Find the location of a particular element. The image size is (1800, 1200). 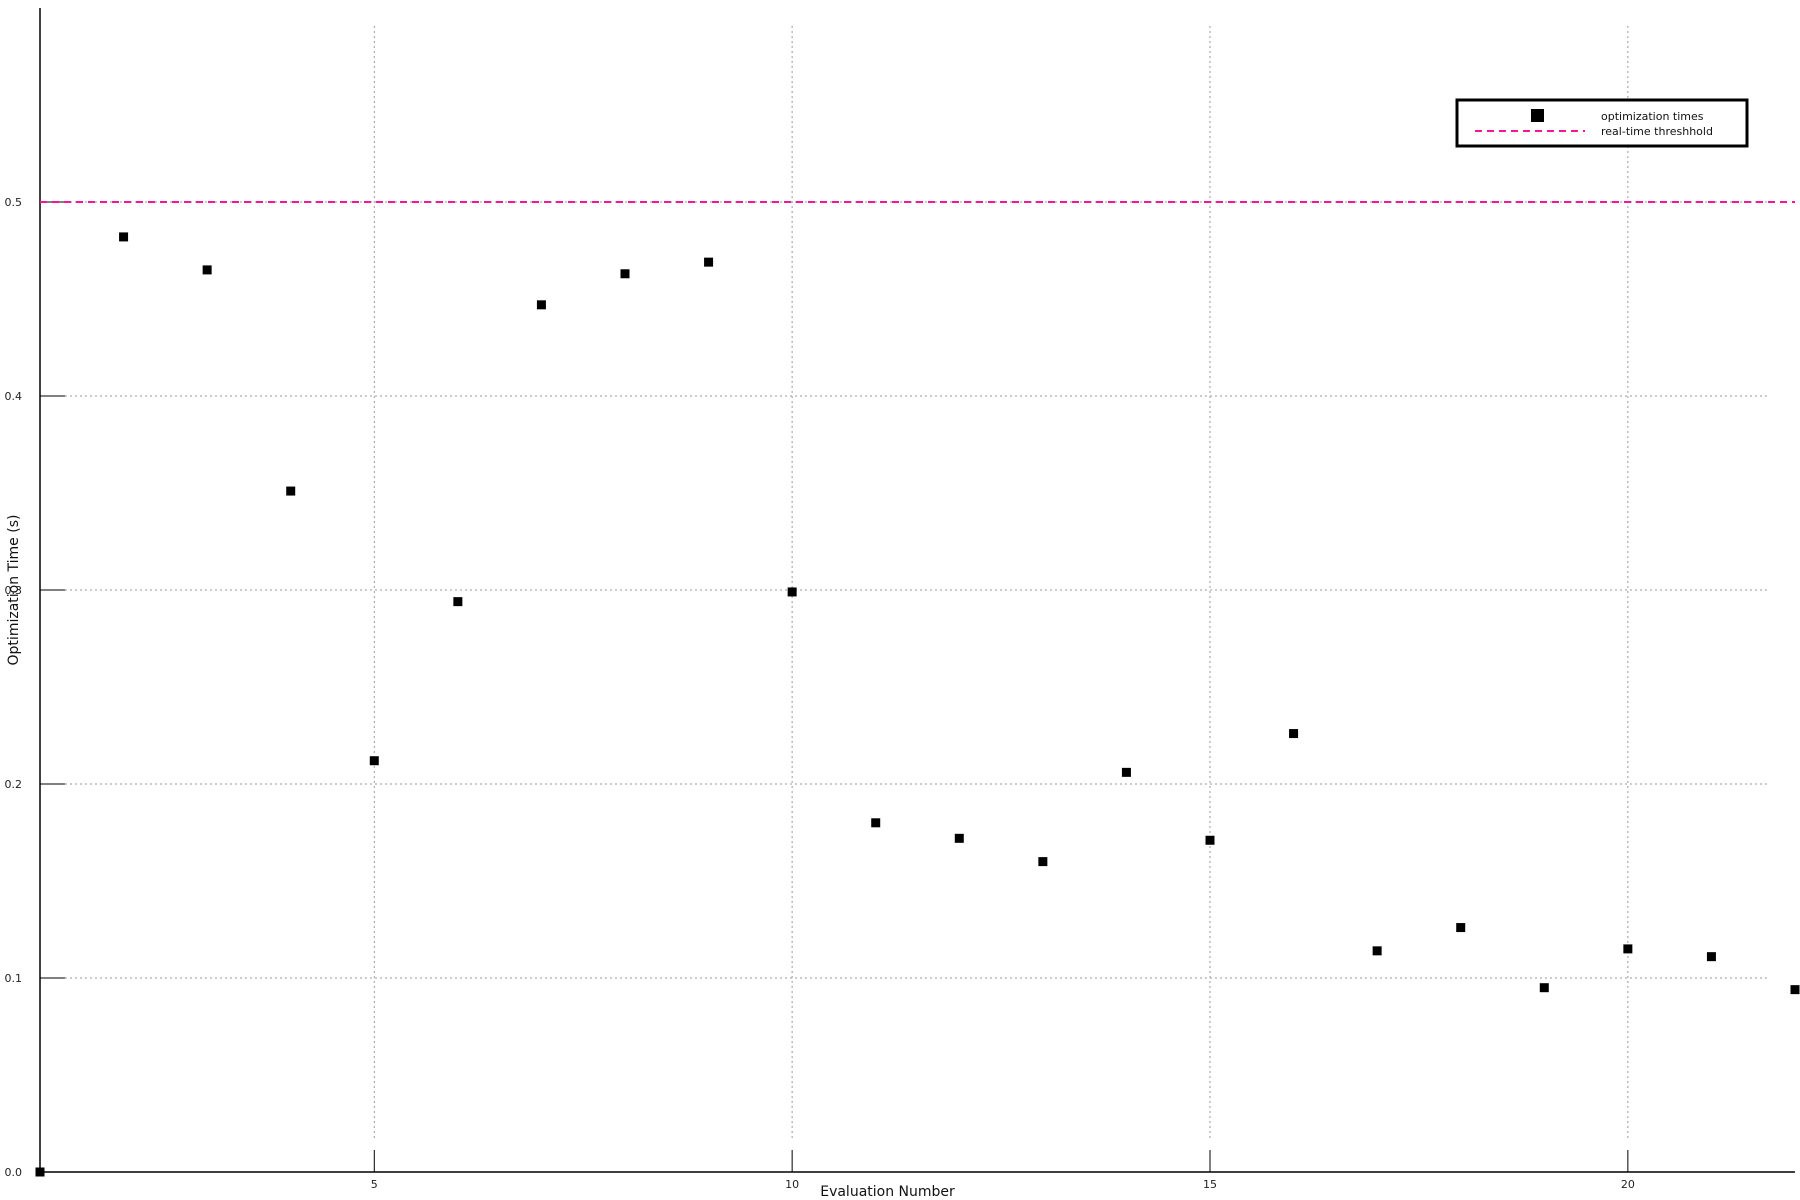

legend-label-optimization-times: optimization times is located at coordinates (1652, 116).